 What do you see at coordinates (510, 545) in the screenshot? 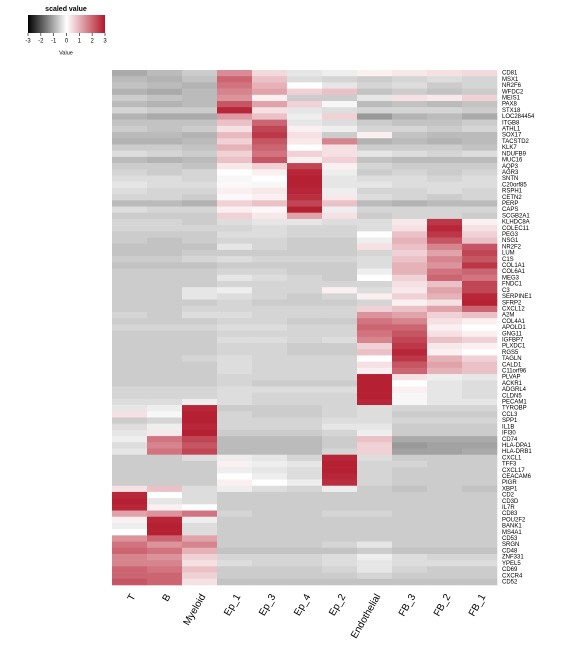
I see `row-label: SRGN` at bounding box center [510, 545].